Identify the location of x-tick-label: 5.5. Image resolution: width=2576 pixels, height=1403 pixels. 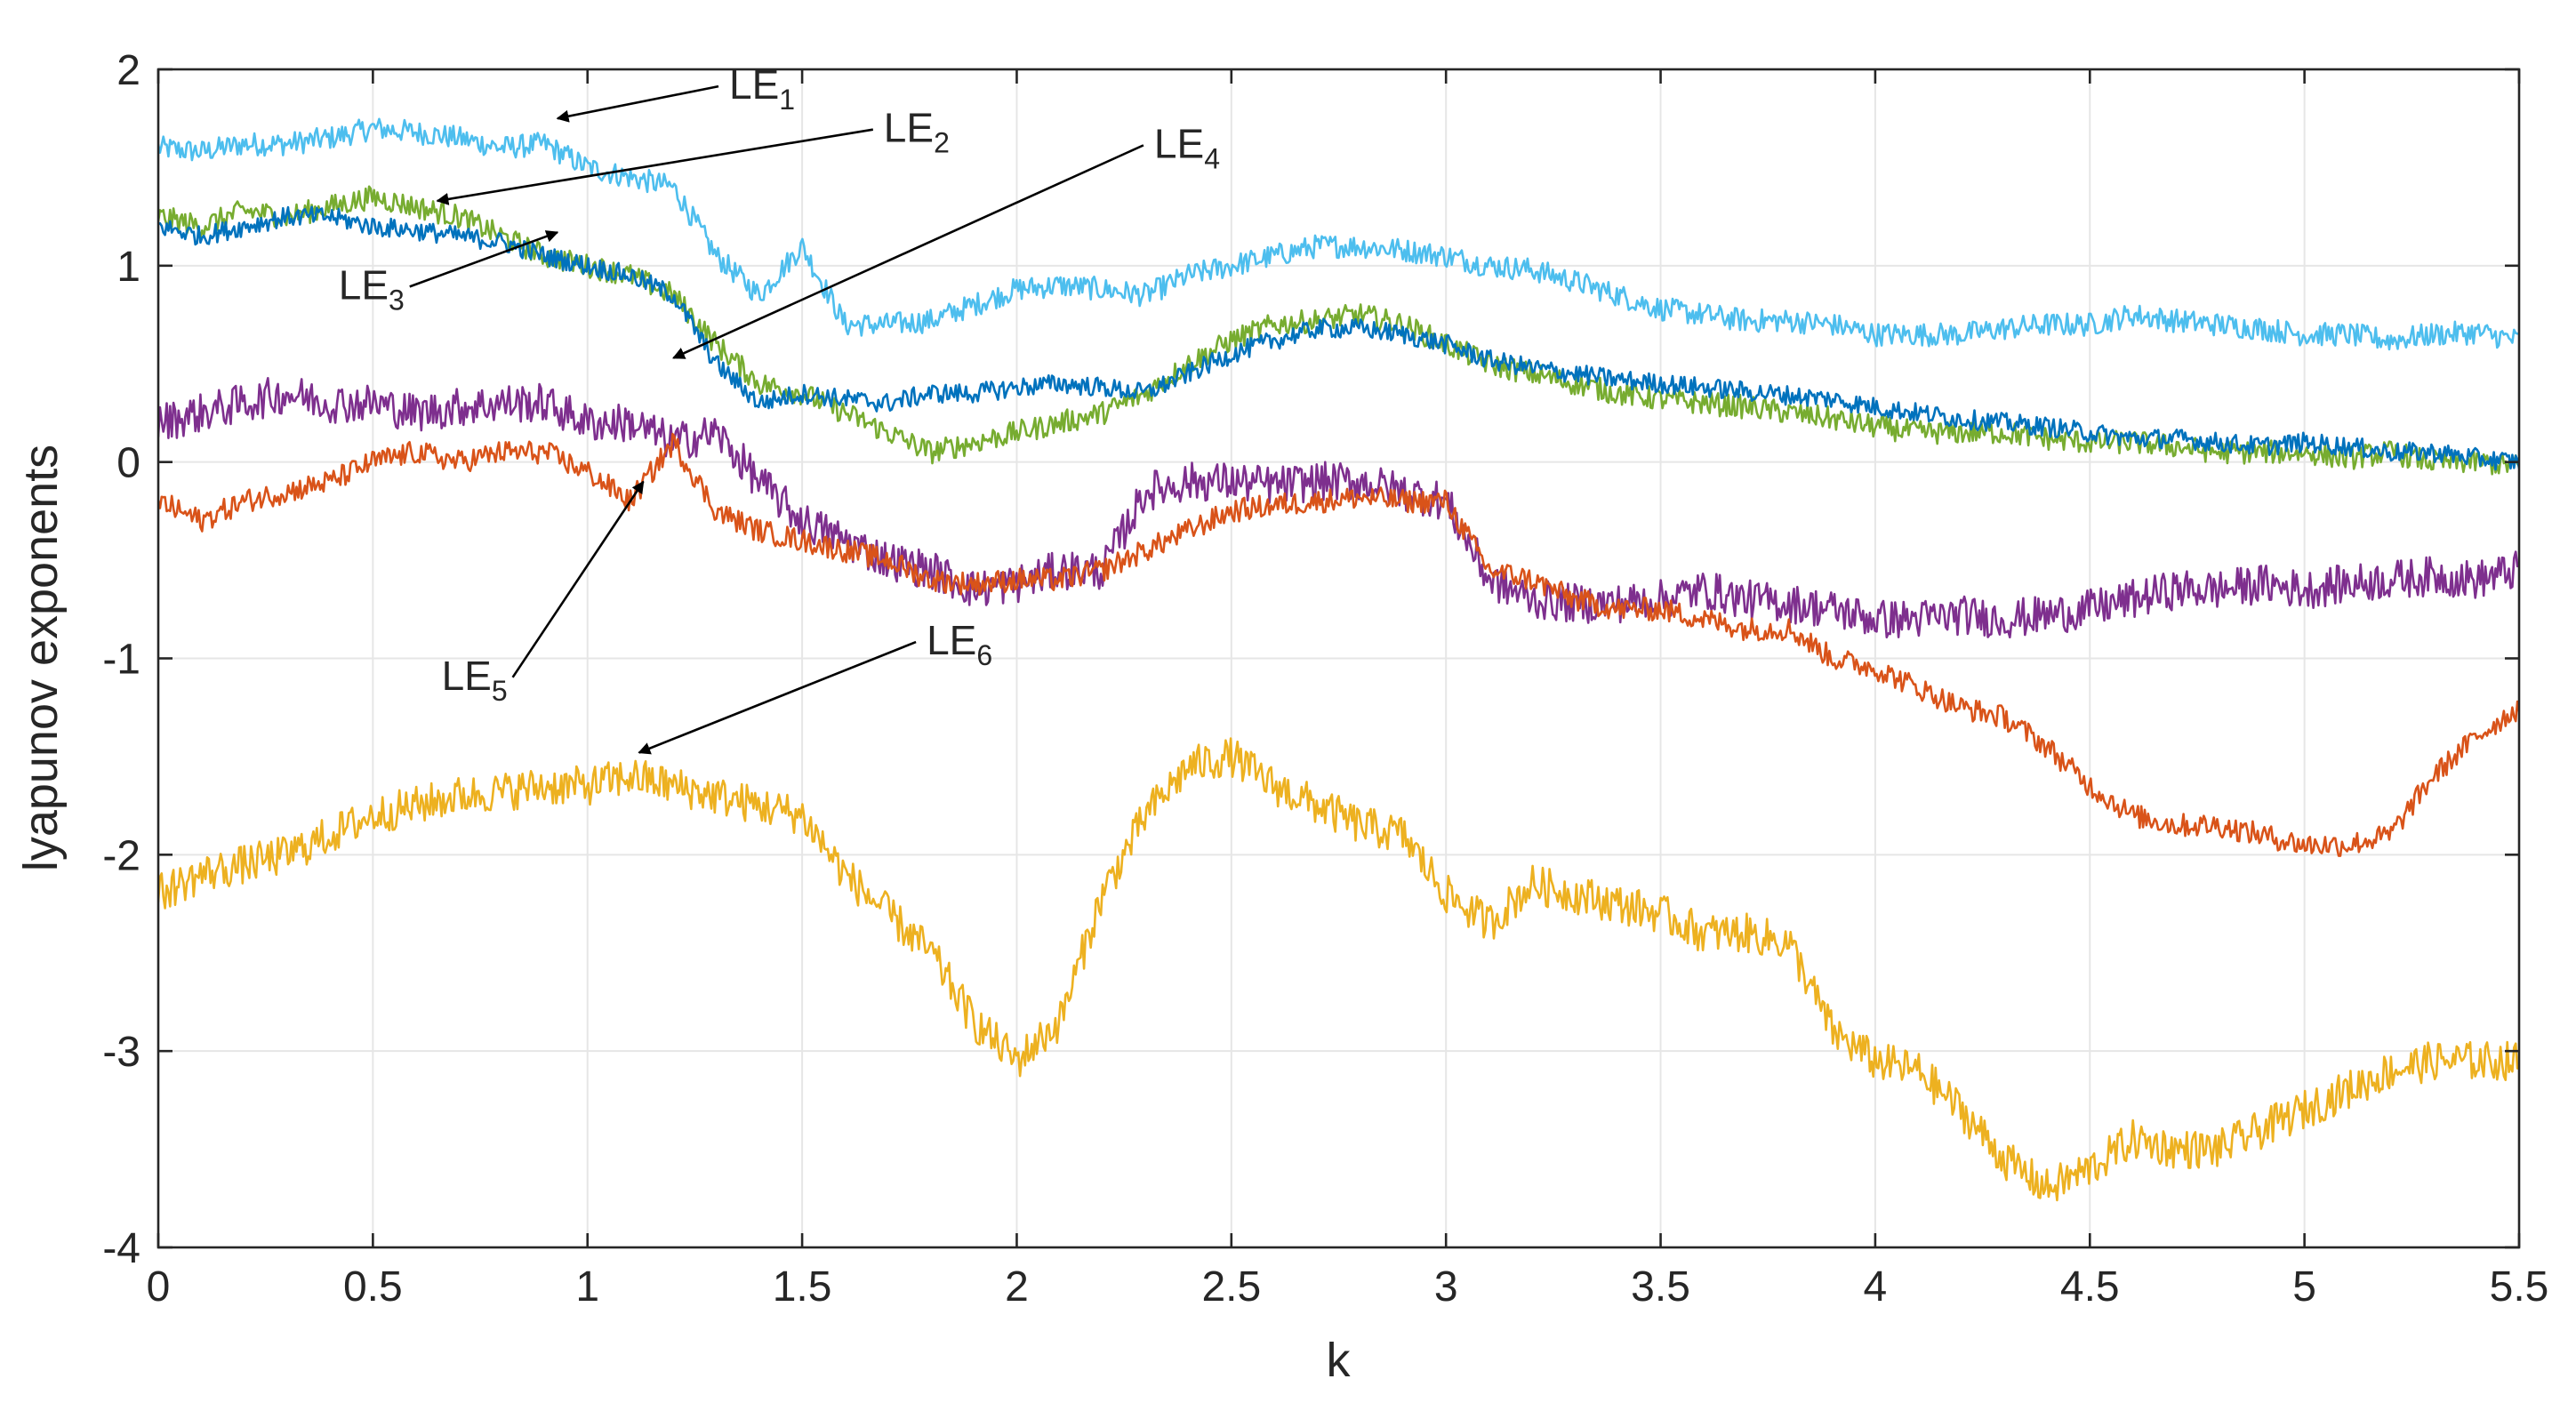
(2519, 1287).